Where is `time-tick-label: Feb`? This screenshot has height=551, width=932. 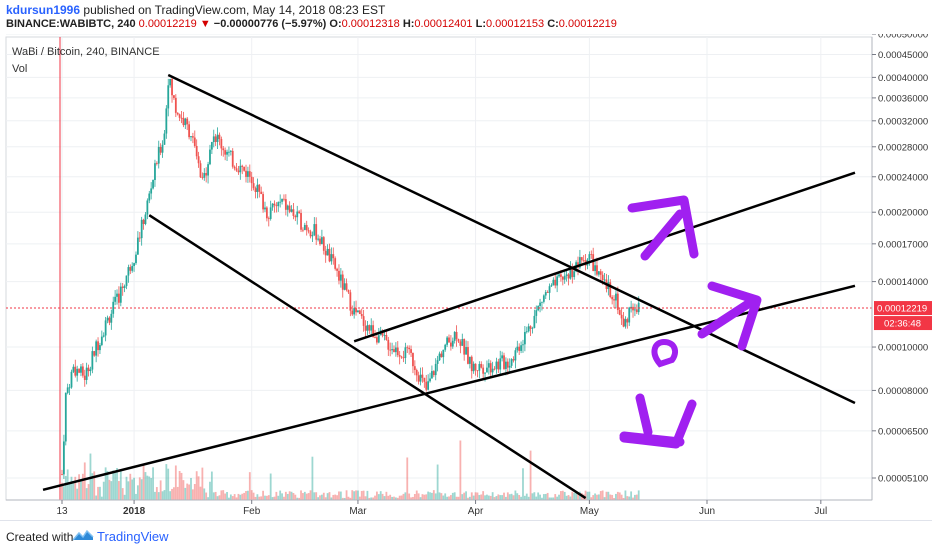 time-tick-label: Feb is located at coordinates (252, 511).